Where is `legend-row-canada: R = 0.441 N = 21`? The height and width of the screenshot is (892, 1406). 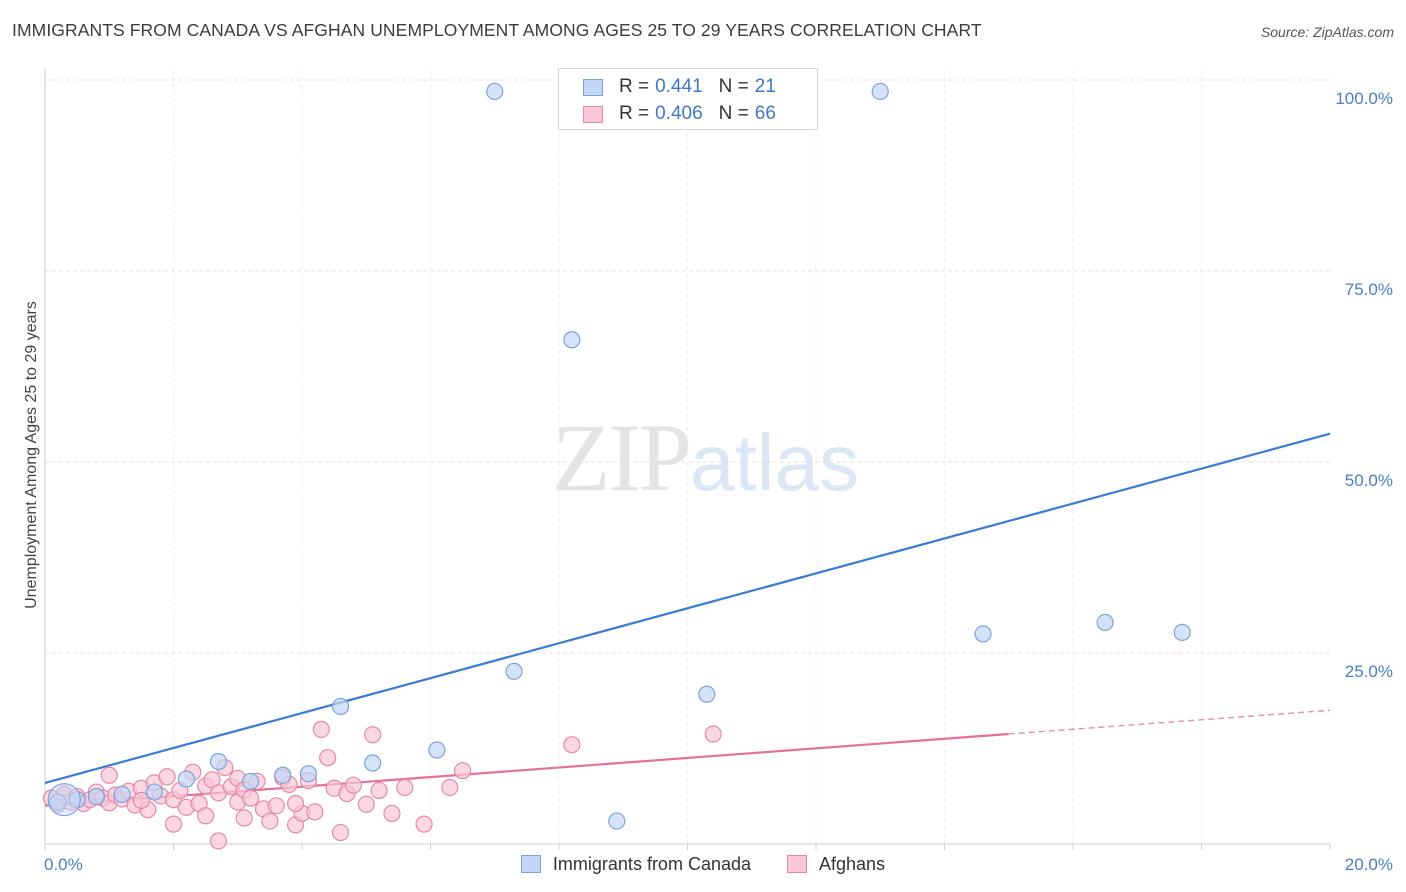 legend-row-canada: R = 0.441 N = 21 is located at coordinates (679, 87).